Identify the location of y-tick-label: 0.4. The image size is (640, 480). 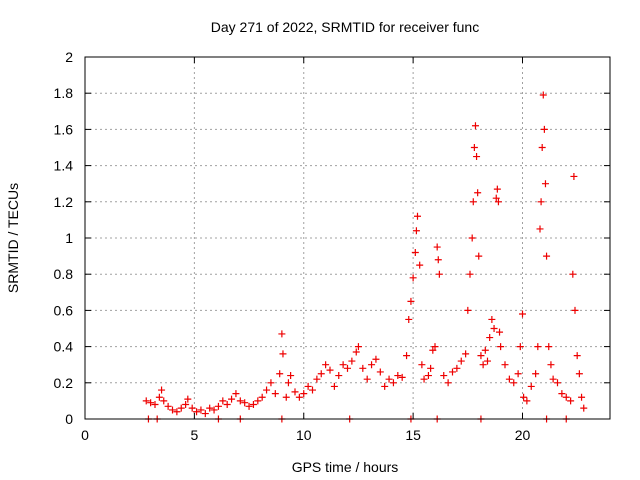
(64, 347).